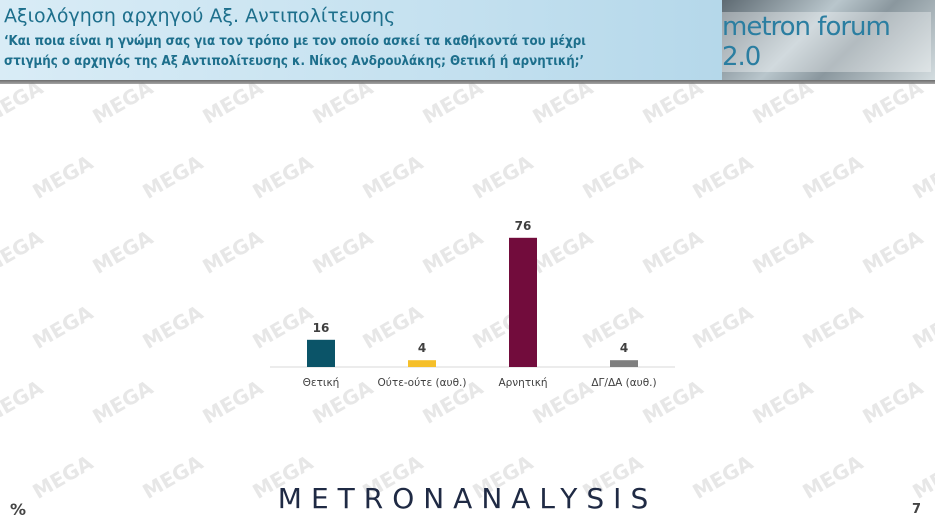 The height and width of the screenshot is (524, 935). I want to click on metron-forum-logo: metron forum 2.0, so click(828, 40).